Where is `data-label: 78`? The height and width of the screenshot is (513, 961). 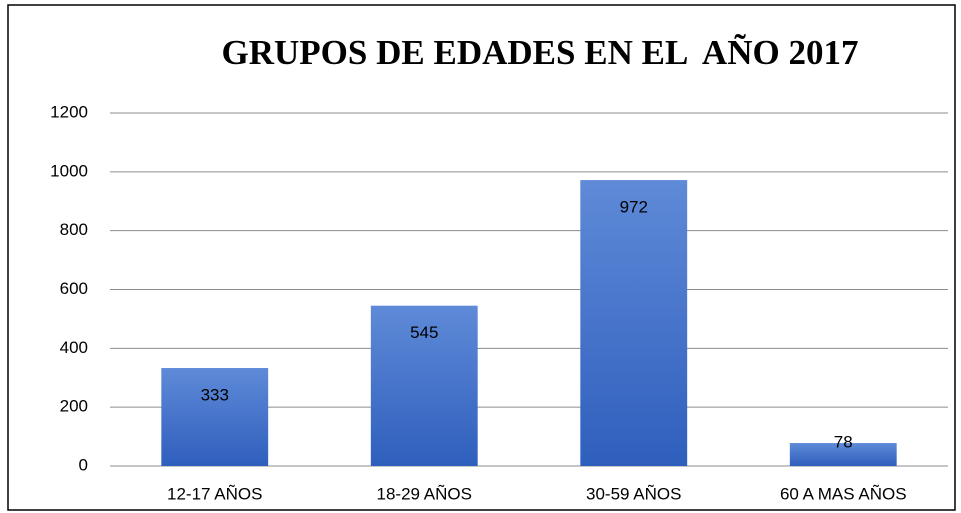
data-label: 78 is located at coordinates (843, 442).